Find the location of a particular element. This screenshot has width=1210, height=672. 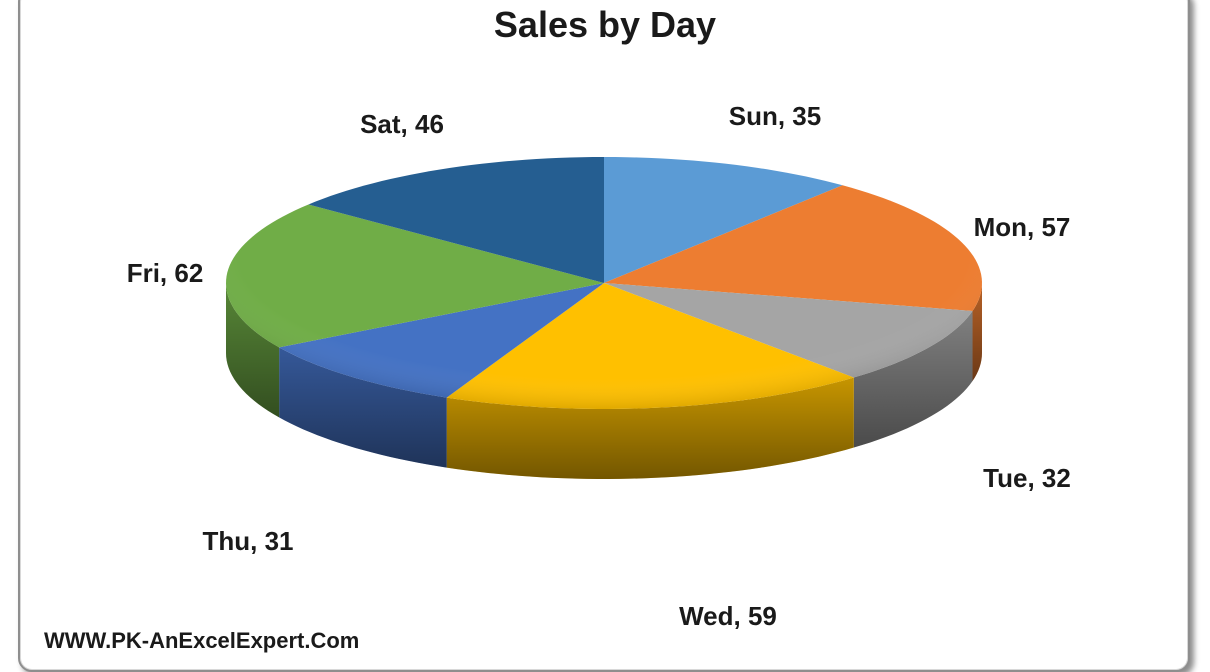

data-label-mon: Mon, 57 is located at coordinates (1022, 227).